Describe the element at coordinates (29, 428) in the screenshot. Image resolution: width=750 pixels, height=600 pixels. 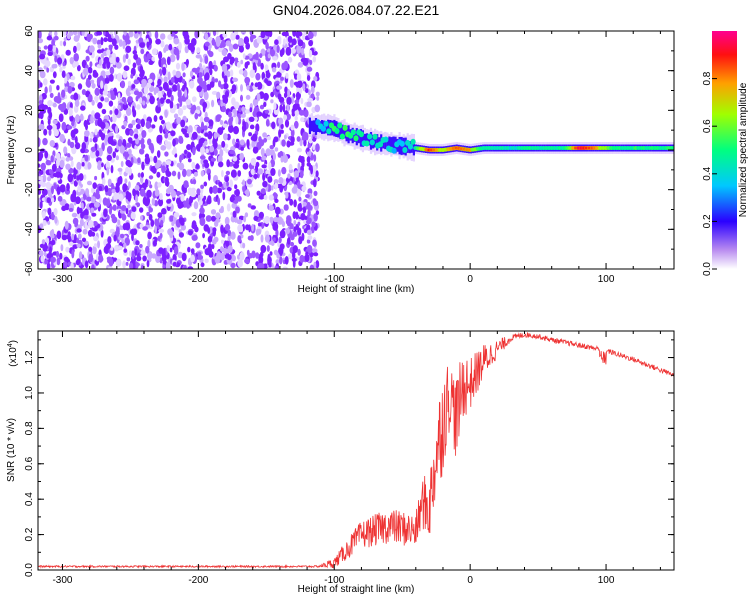
I see `snr-y-tick-label: 0.8` at that location.